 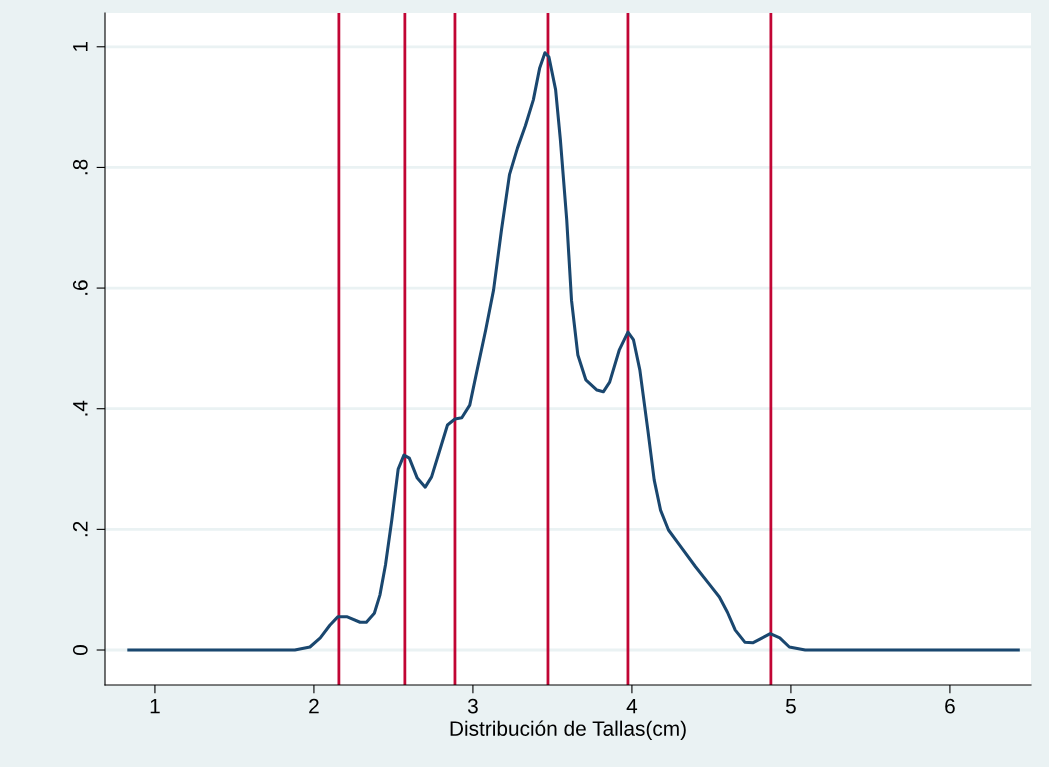 What do you see at coordinates (632, 706) in the screenshot?
I see `x-tick-label: 4` at bounding box center [632, 706].